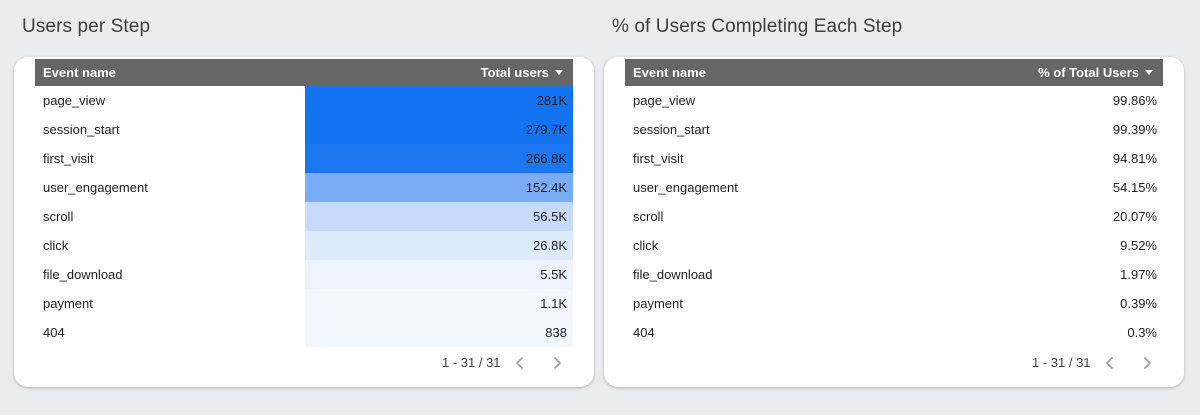 The width and height of the screenshot is (1200, 415). I want to click on table-row: first_visit 266.8K, so click(304, 158).